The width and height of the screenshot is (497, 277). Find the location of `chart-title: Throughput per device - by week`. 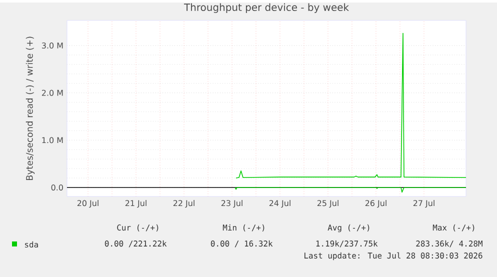

chart-title: Throughput per device - by week is located at coordinates (266, 8).